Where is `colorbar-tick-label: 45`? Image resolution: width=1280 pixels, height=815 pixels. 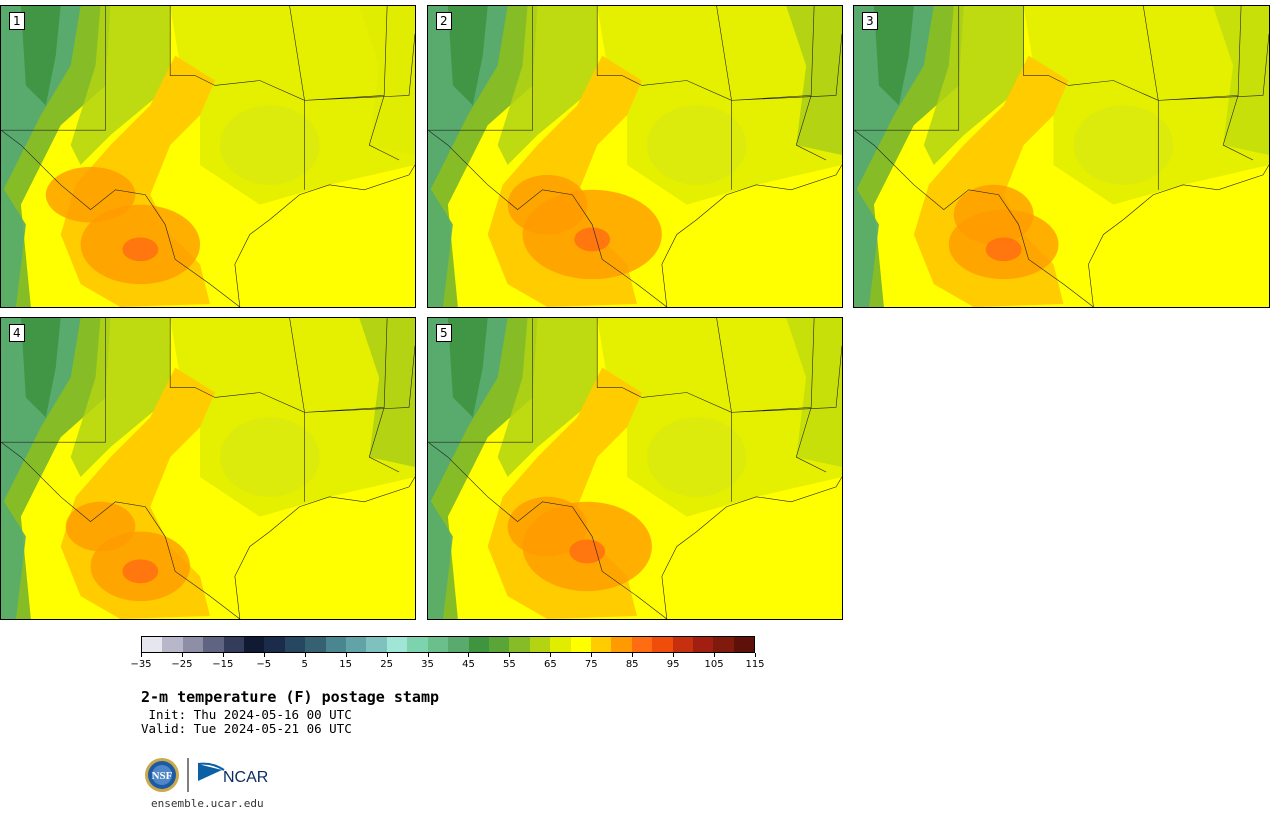 colorbar-tick-label: 45 is located at coordinates (468, 664).